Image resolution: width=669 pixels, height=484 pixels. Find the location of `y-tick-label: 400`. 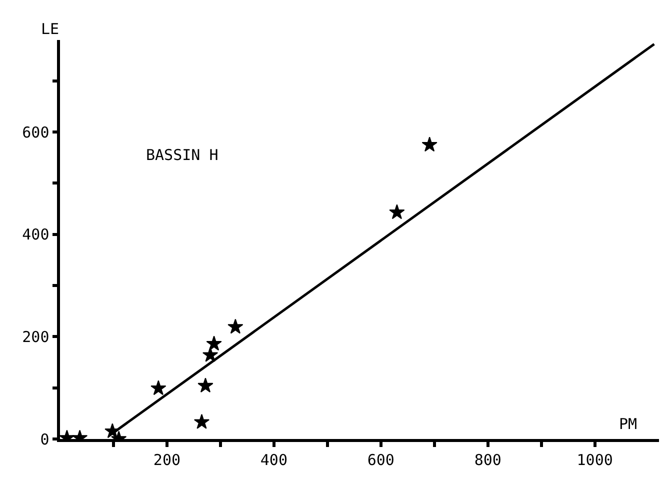

y-tick-label: 400 is located at coordinates (36, 235).